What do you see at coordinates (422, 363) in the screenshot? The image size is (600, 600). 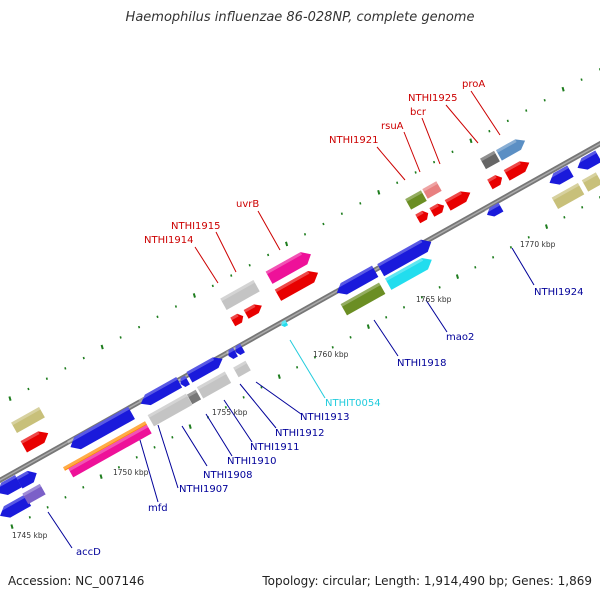 I see `gene-label-nthi1918: NTHI1918` at bounding box center [422, 363].